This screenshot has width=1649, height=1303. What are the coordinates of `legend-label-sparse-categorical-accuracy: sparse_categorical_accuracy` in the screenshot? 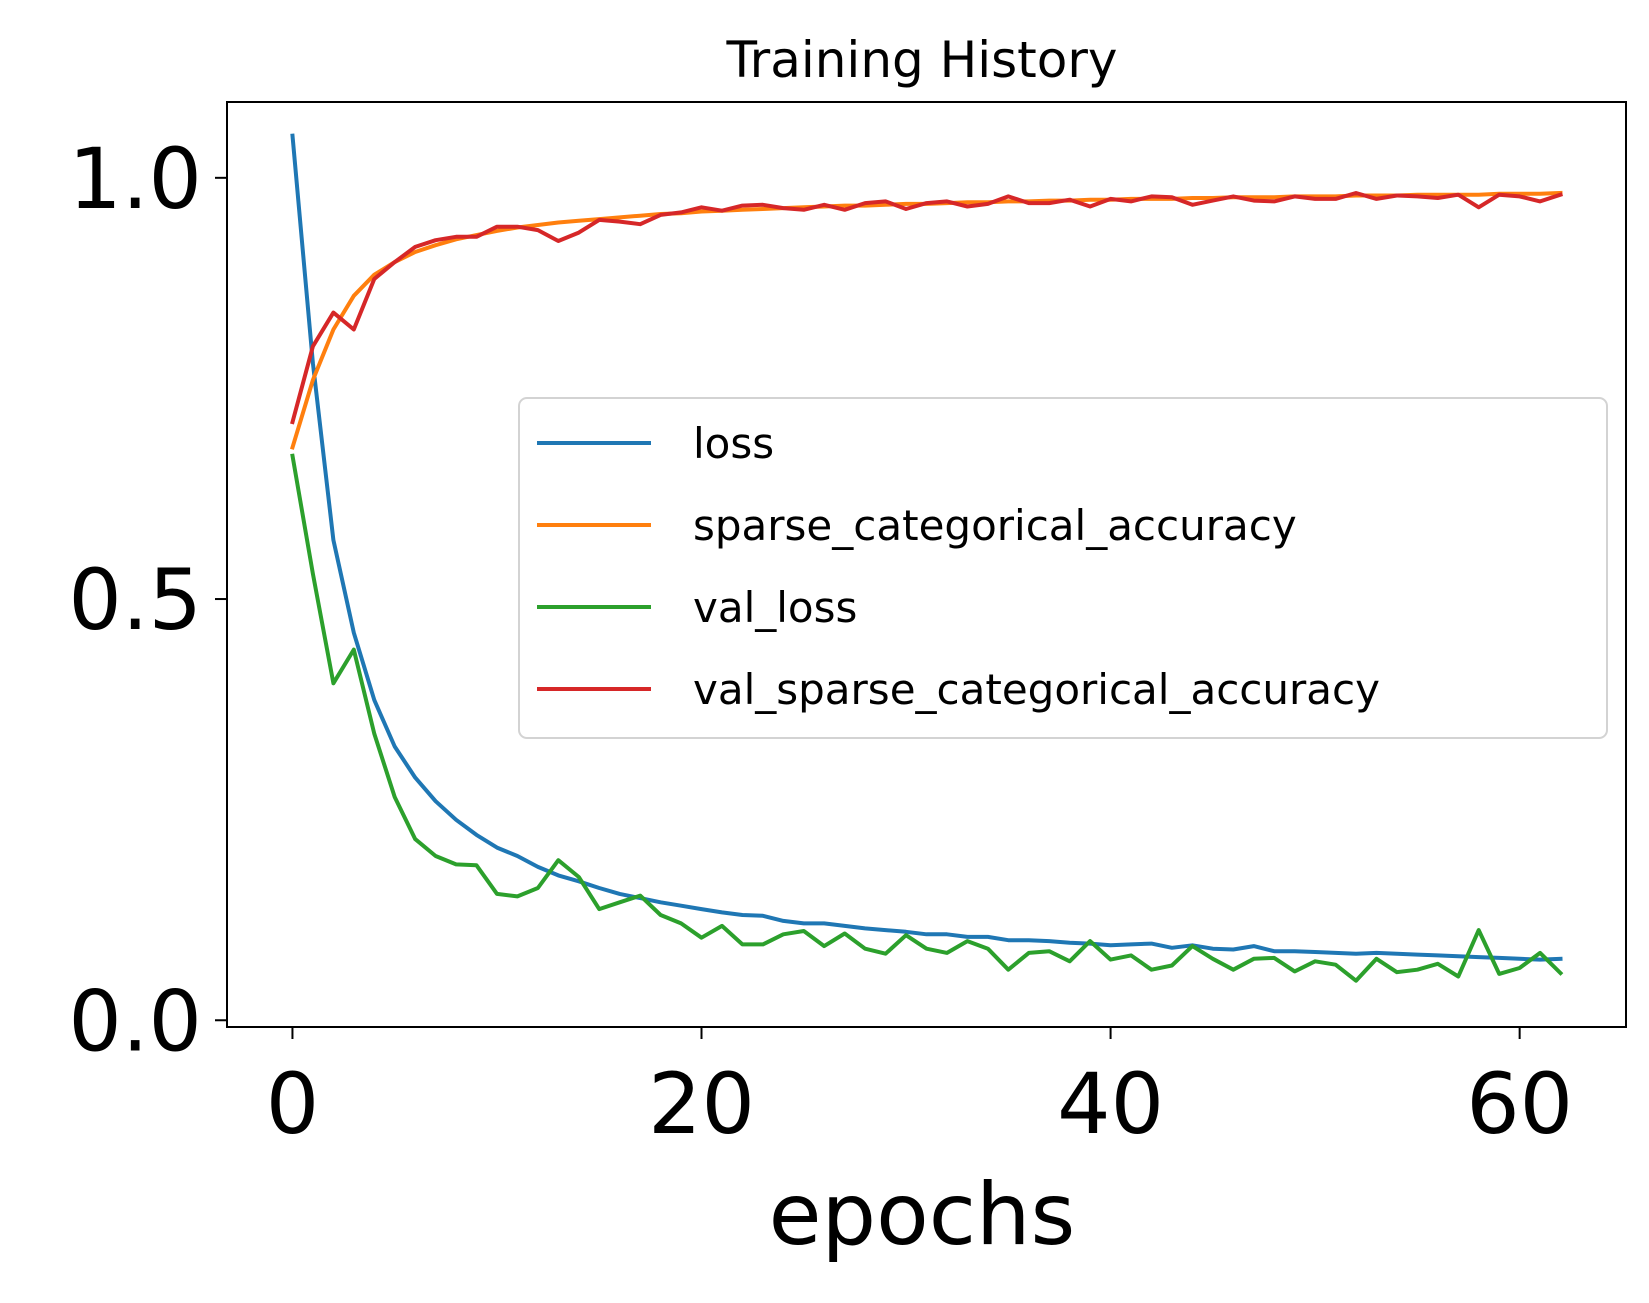 It's located at (995, 525).